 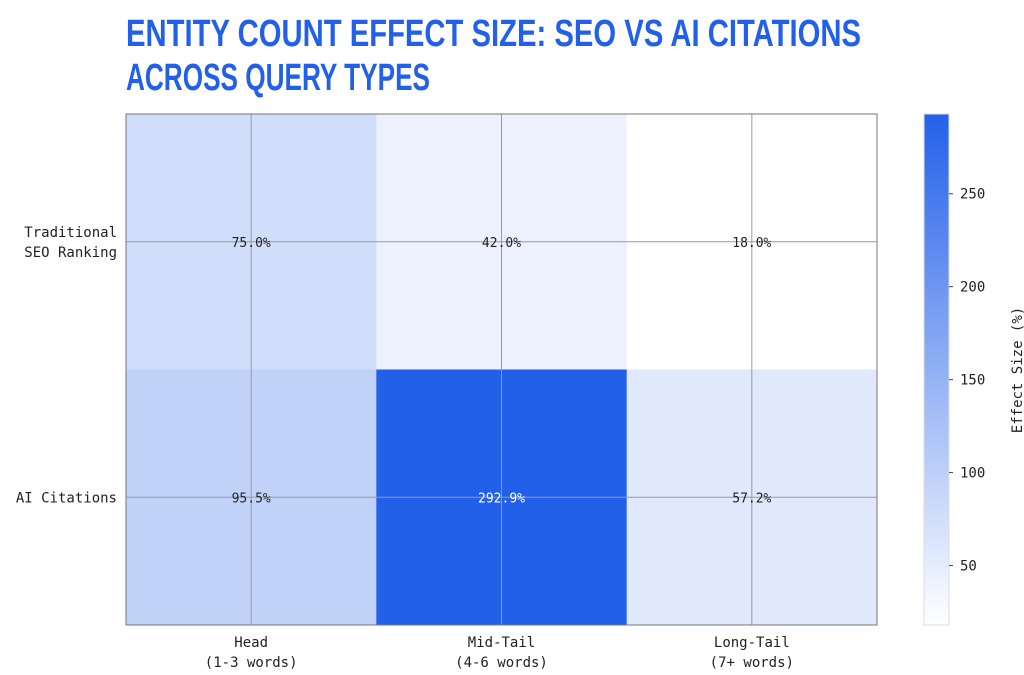 What do you see at coordinates (70, 233) in the screenshot?
I see `y-tick-label: Traditional` at bounding box center [70, 233].